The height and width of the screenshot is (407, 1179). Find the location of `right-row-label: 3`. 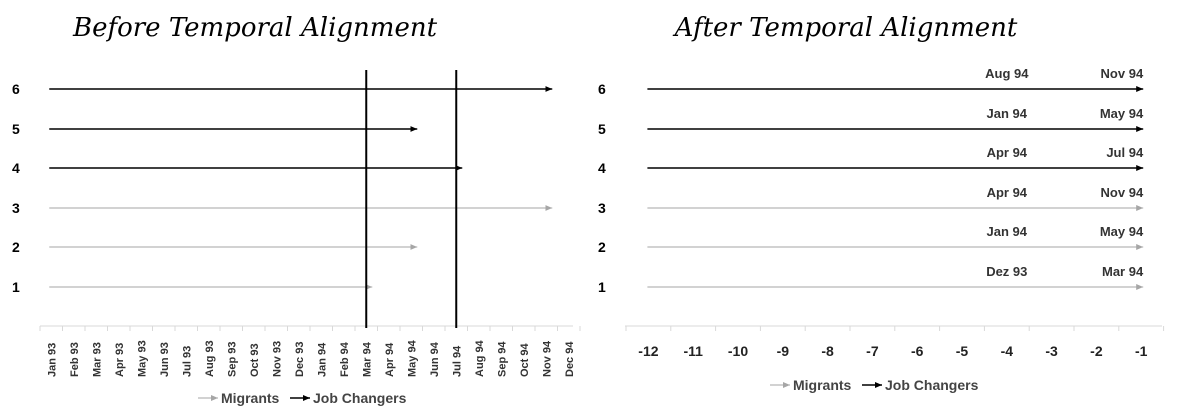

right-row-label: 3 is located at coordinates (602, 208).